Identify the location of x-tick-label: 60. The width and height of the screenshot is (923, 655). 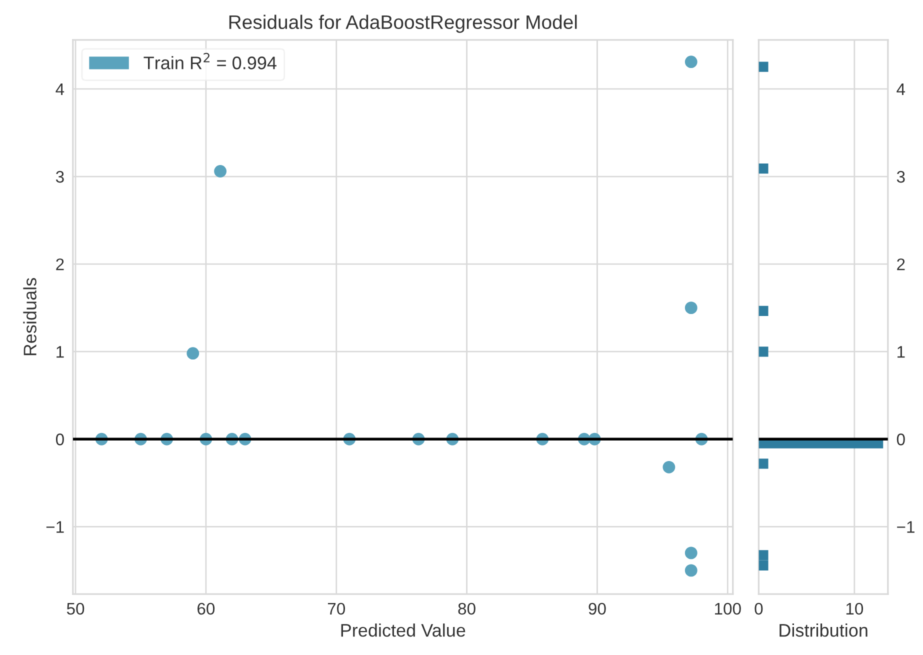
(206, 608).